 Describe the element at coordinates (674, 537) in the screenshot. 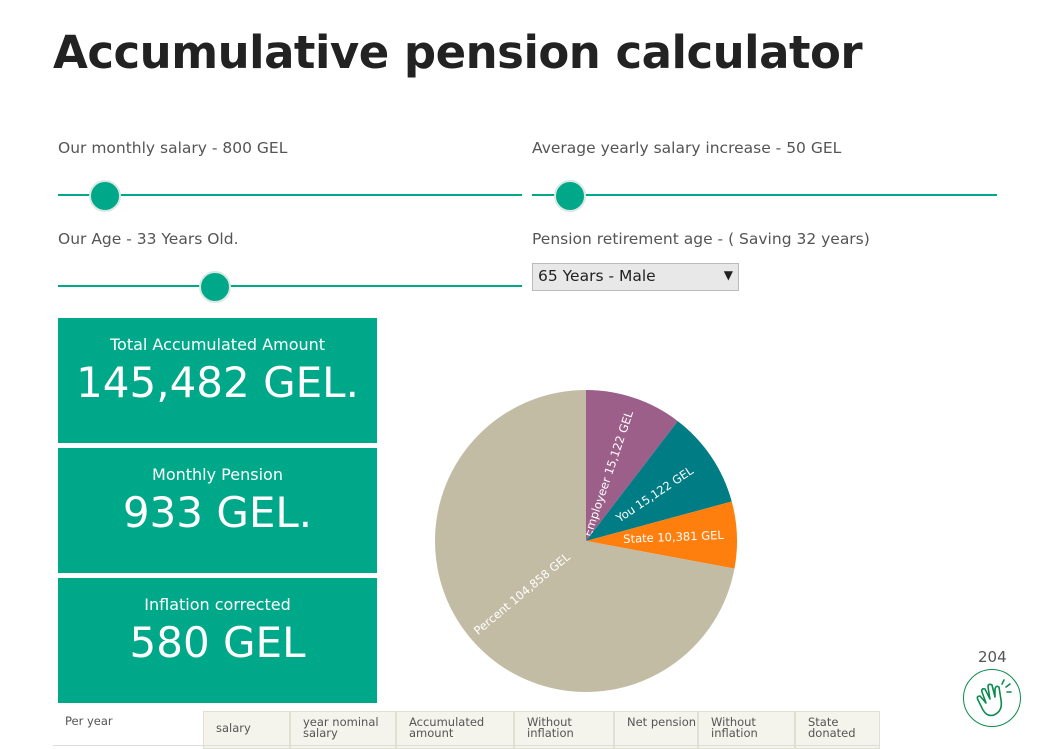

I see `pie-slice-label: State 10,381 GEL` at that location.